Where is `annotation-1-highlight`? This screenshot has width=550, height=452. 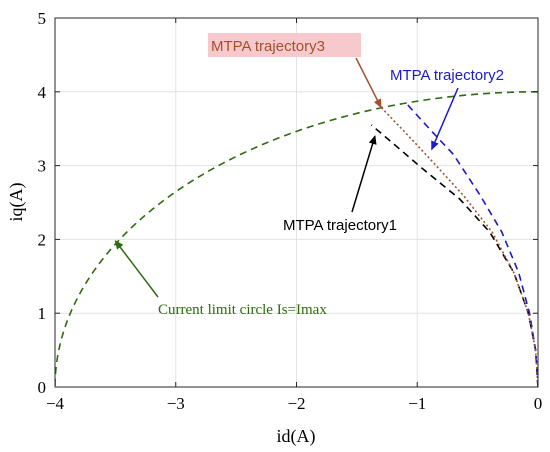 annotation-1-highlight is located at coordinates (284, 45).